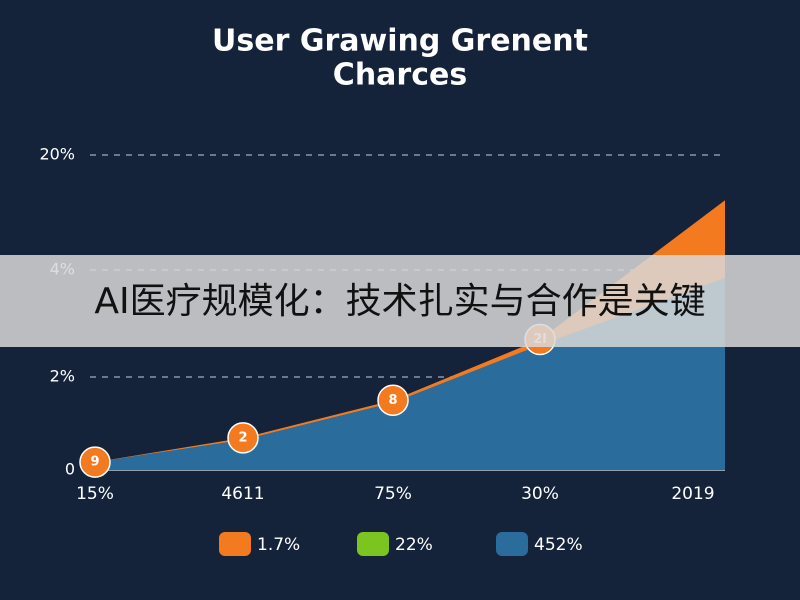 The image size is (800, 600). I want to click on x-tick-label: 2019, so click(692, 494).